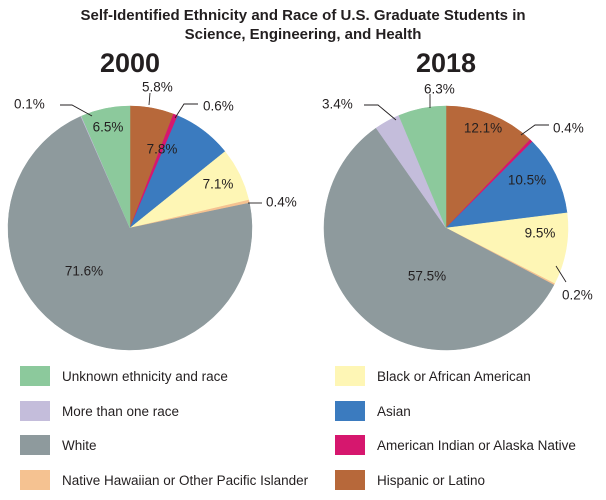  I want to click on data-label-2018-asian: 10.5%, so click(527, 180).